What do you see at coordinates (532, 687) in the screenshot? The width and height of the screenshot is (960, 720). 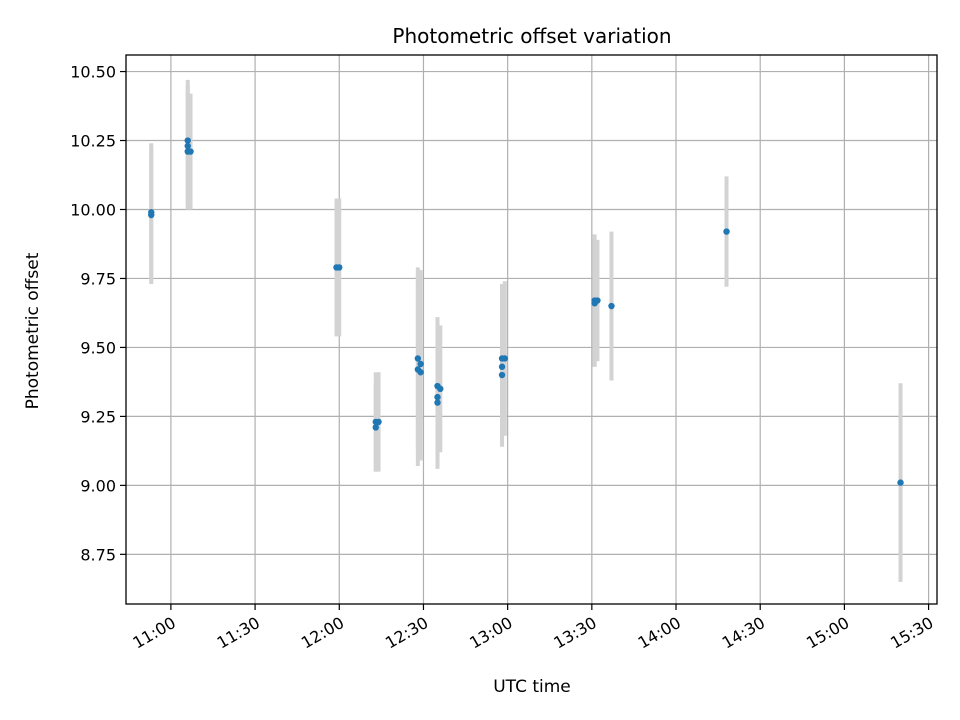 I see `x-axis-title: UTC time` at bounding box center [532, 687].